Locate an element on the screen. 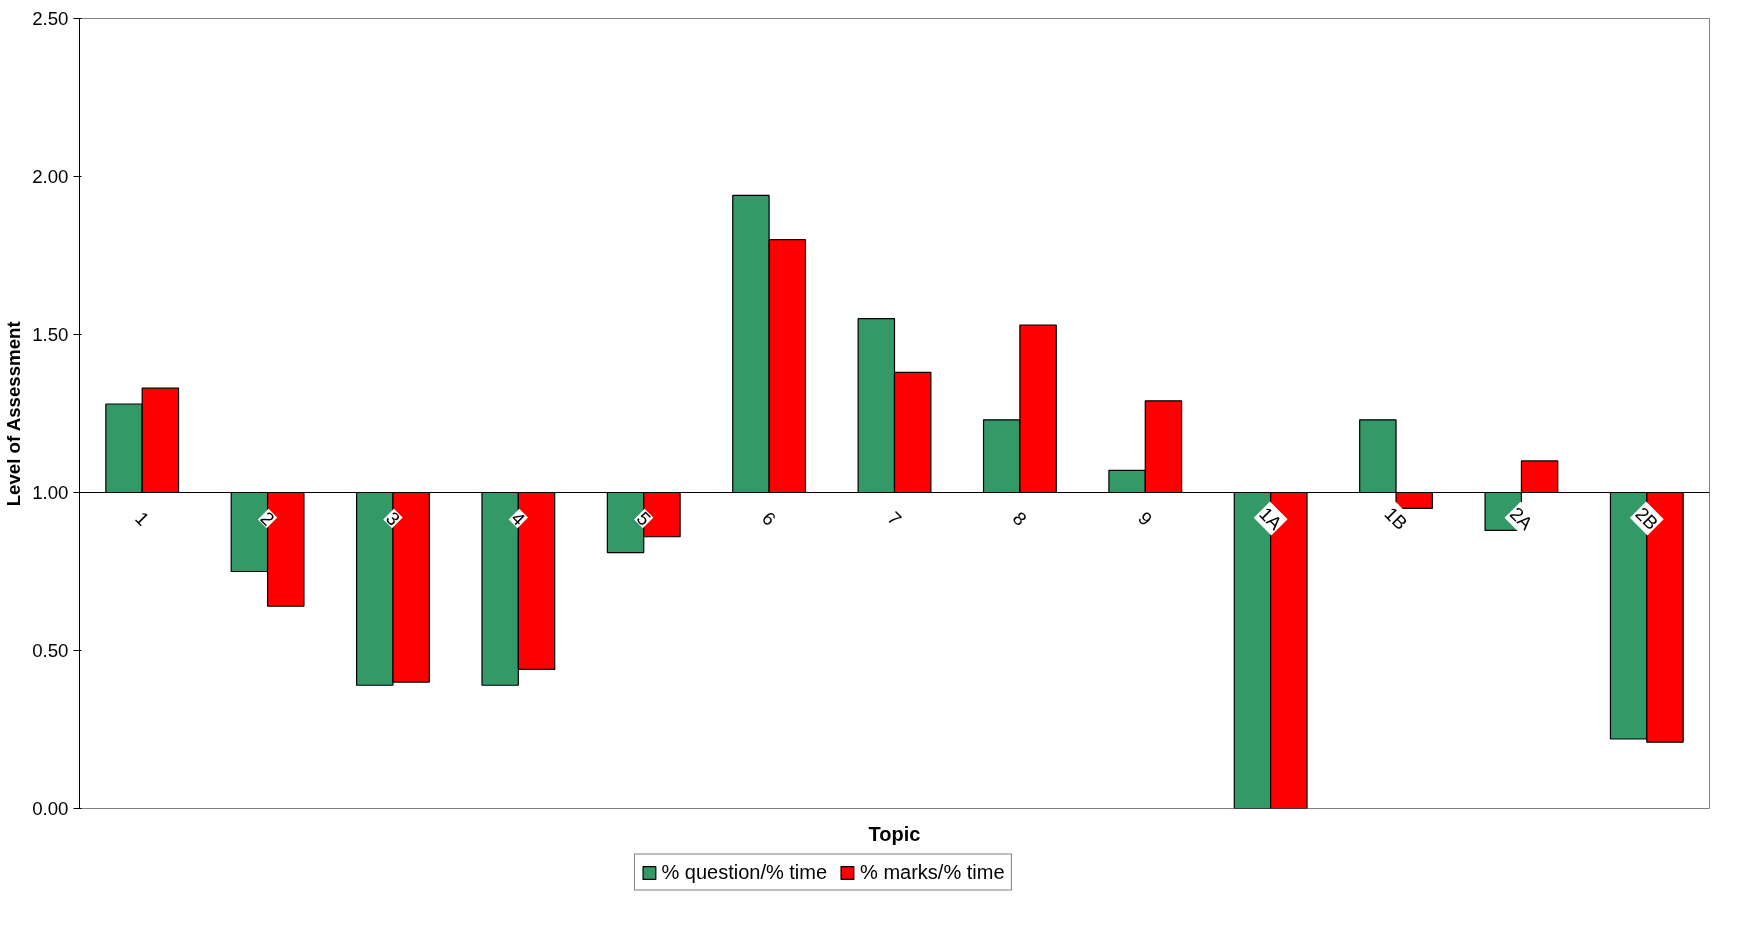  x-tick-label: 2B is located at coordinates (1647, 518).